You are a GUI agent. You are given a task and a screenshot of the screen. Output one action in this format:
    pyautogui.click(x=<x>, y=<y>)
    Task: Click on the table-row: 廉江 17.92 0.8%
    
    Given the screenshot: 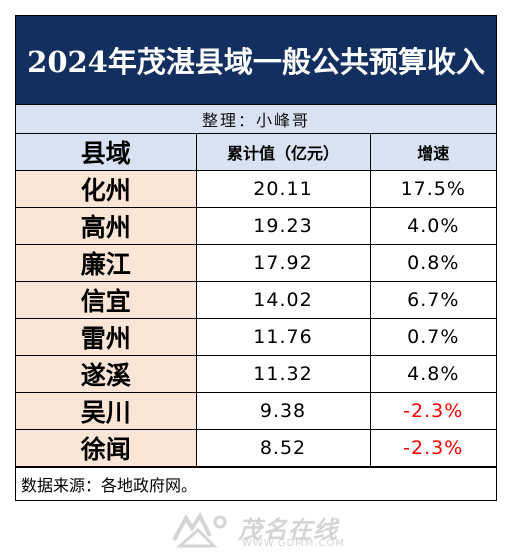 What is the action you would take?
    pyautogui.click(x=256, y=263)
    